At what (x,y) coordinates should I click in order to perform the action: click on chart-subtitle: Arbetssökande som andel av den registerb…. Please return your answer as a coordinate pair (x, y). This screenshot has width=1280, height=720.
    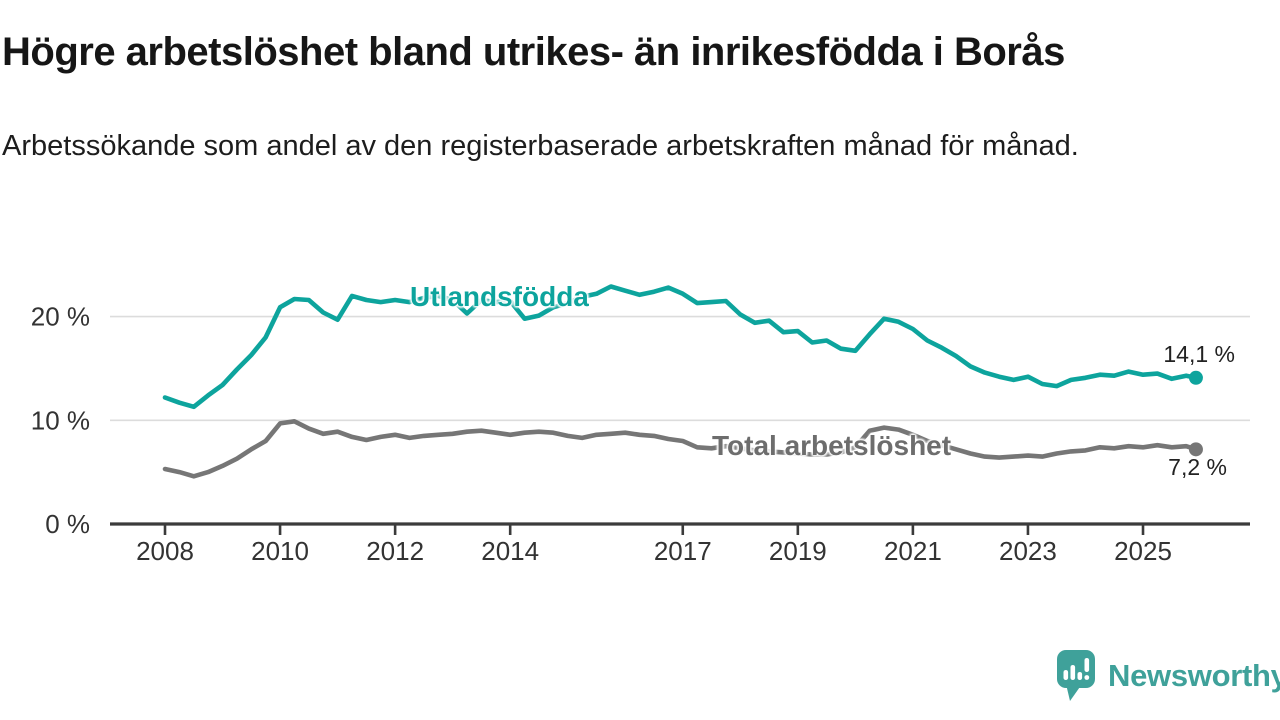
    Looking at the image, I should click on (540, 146).